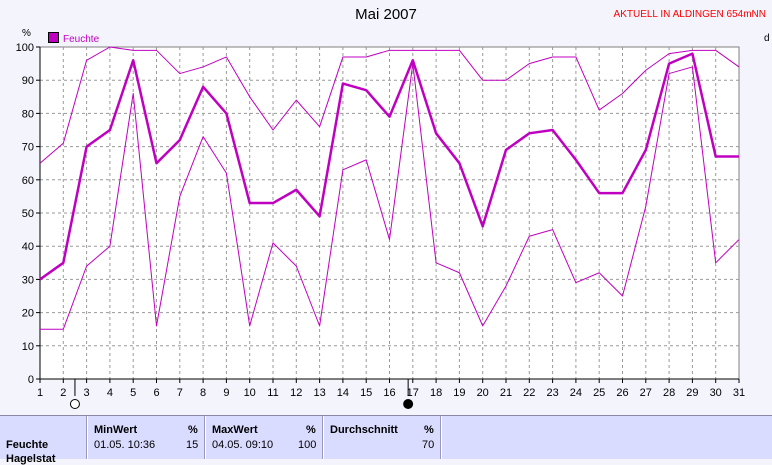  I want to click on x-tick-label: 6, so click(156, 393).